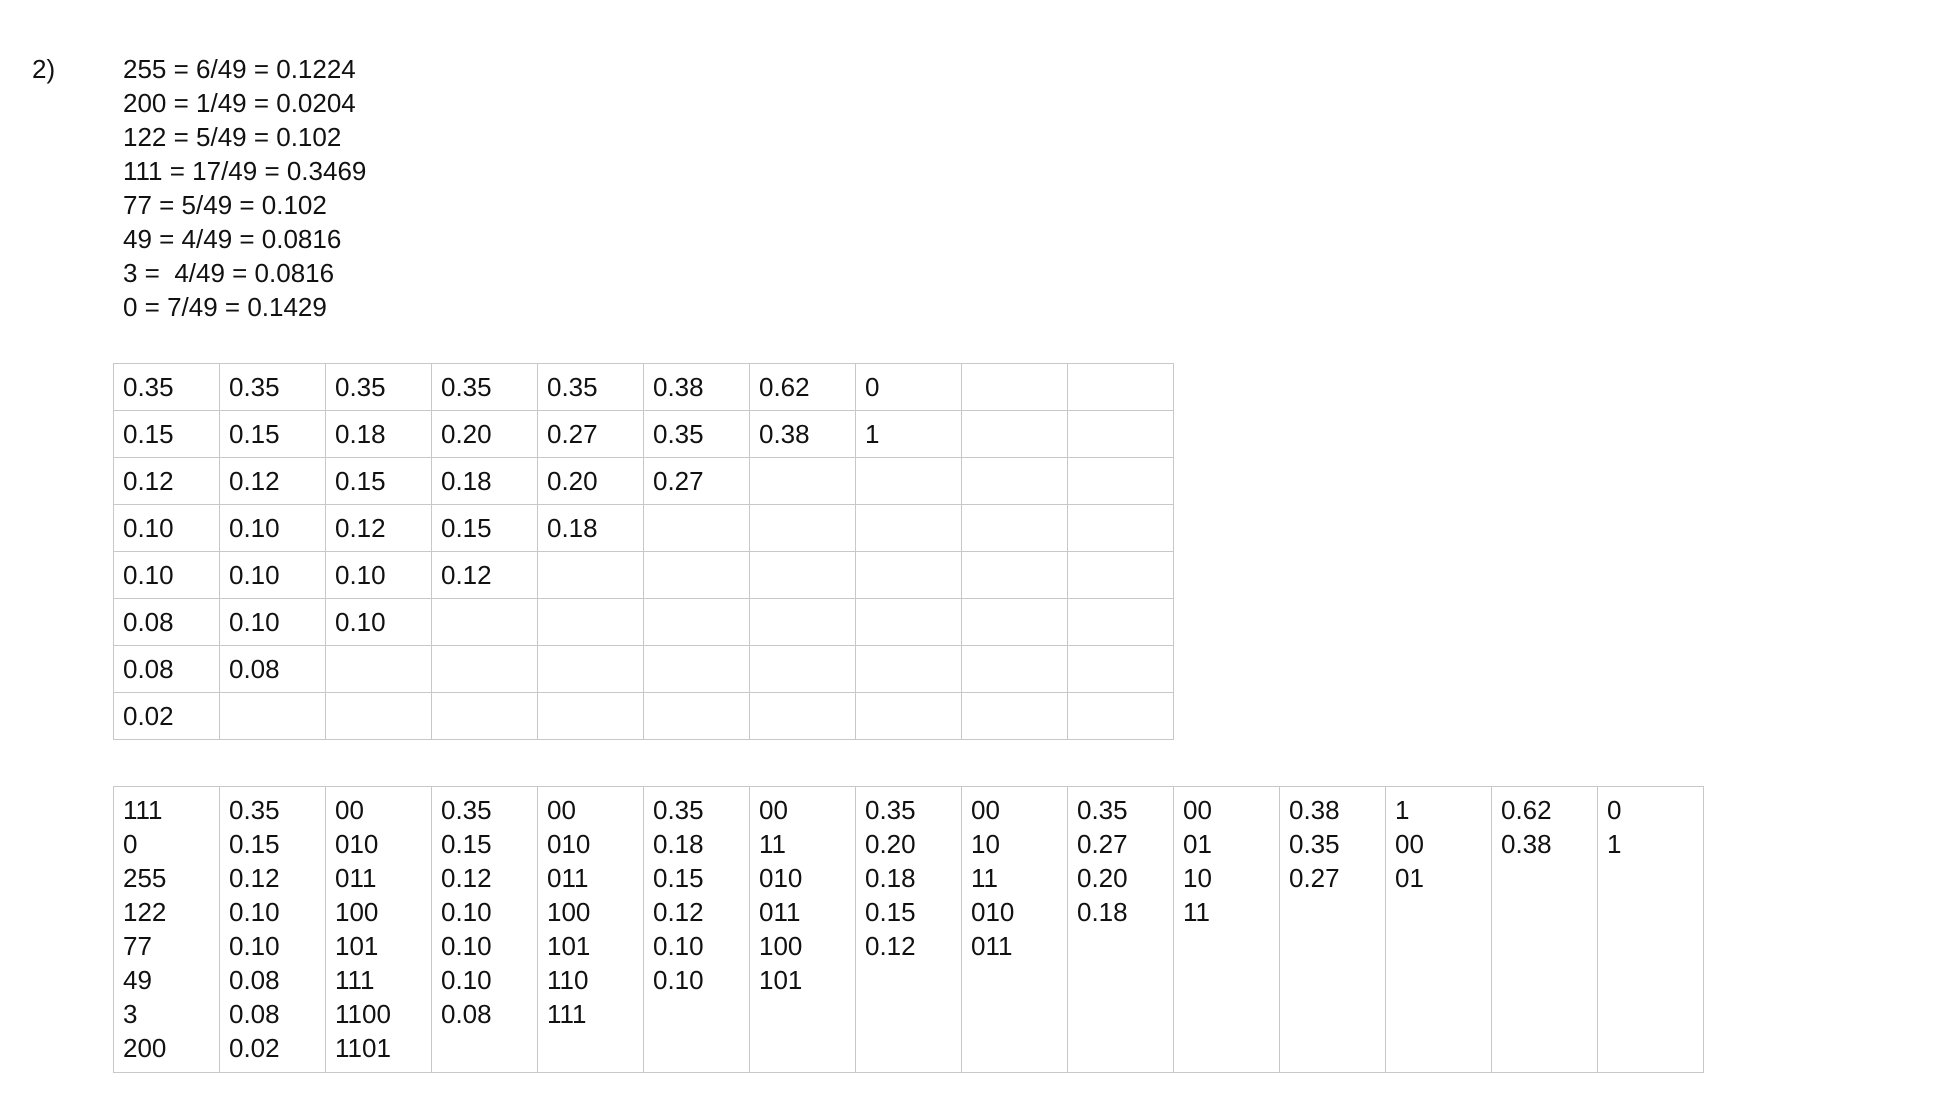 Image resolution: width=1949 pixels, height=1115 pixels. I want to click on table-column-cell: 0.38 0.35 0.27, so click(1332, 929).